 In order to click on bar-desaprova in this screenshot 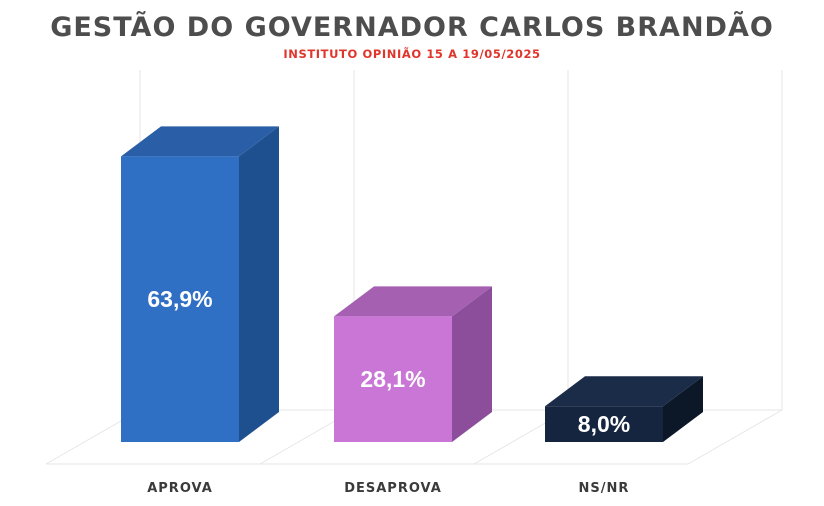, I will do `click(393, 379)`.